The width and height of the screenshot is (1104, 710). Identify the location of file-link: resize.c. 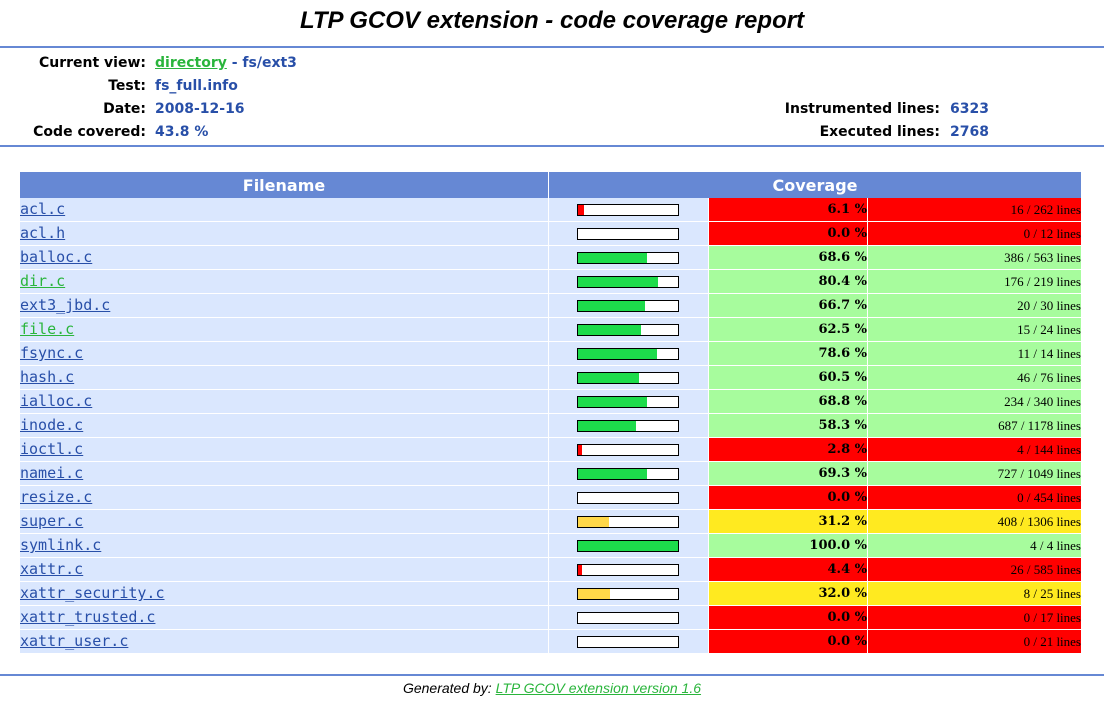
(56, 497).